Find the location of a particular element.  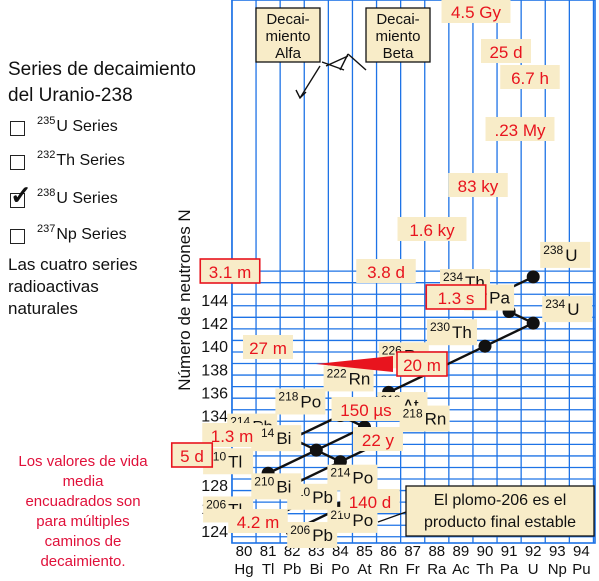

halflife-text: 5 d is located at coordinates (192, 456).